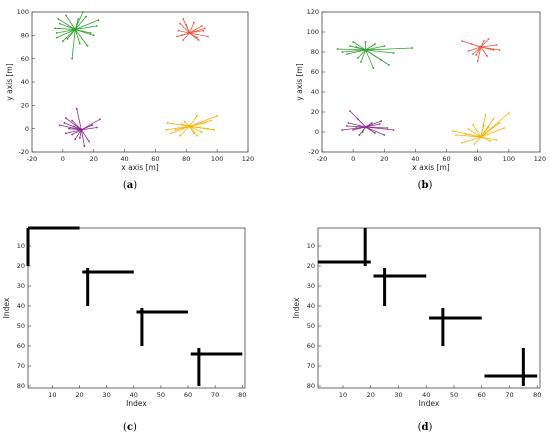 This screenshot has width=550, height=438. Describe the element at coordinates (429, 403) in the screenshot. I see `x-axis-label: Index` at that location.